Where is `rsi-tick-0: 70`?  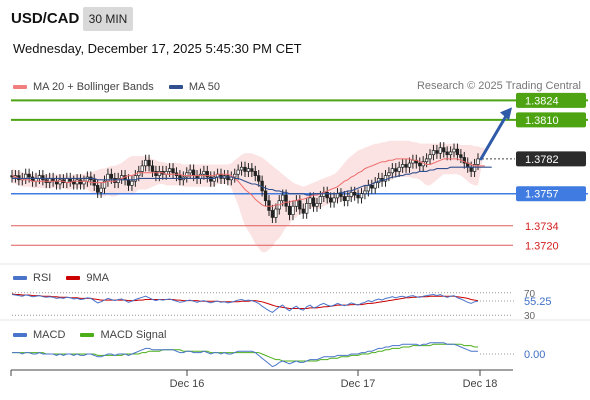 rsi-tick-0: 70 is located at coordinates (530, 294).